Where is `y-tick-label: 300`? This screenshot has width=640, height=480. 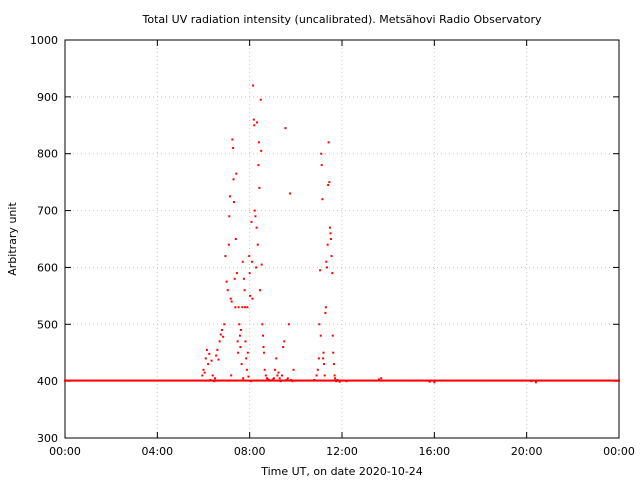 y-tick-label: 300 is located at coordinates (47, 438).